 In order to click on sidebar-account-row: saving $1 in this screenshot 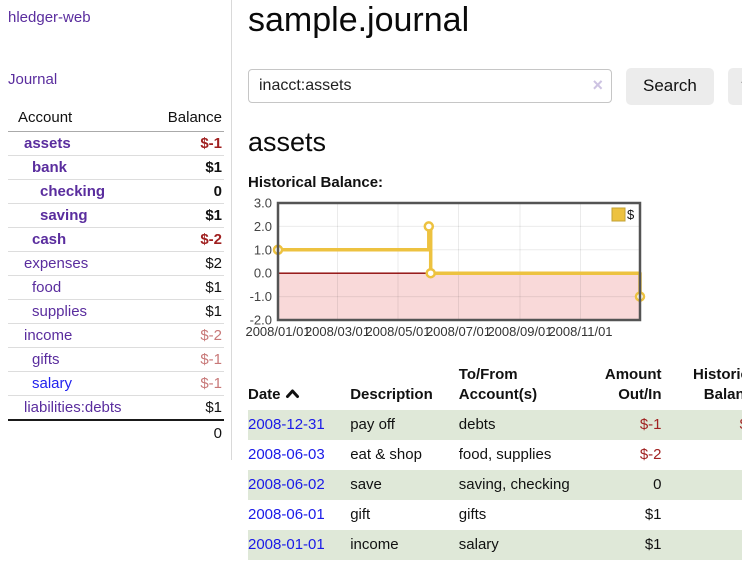, I will do `click(116, 215)`.